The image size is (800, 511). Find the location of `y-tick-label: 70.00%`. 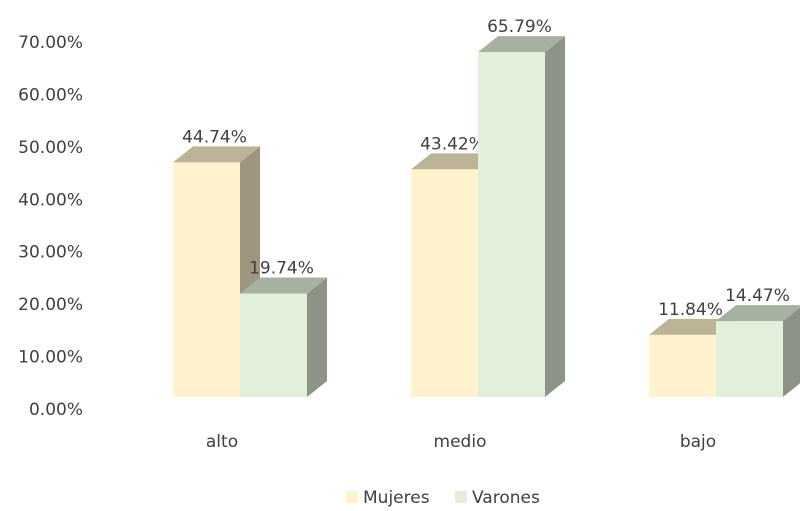

y-tick-label: 70.00% is located at coordinates (50, 43).